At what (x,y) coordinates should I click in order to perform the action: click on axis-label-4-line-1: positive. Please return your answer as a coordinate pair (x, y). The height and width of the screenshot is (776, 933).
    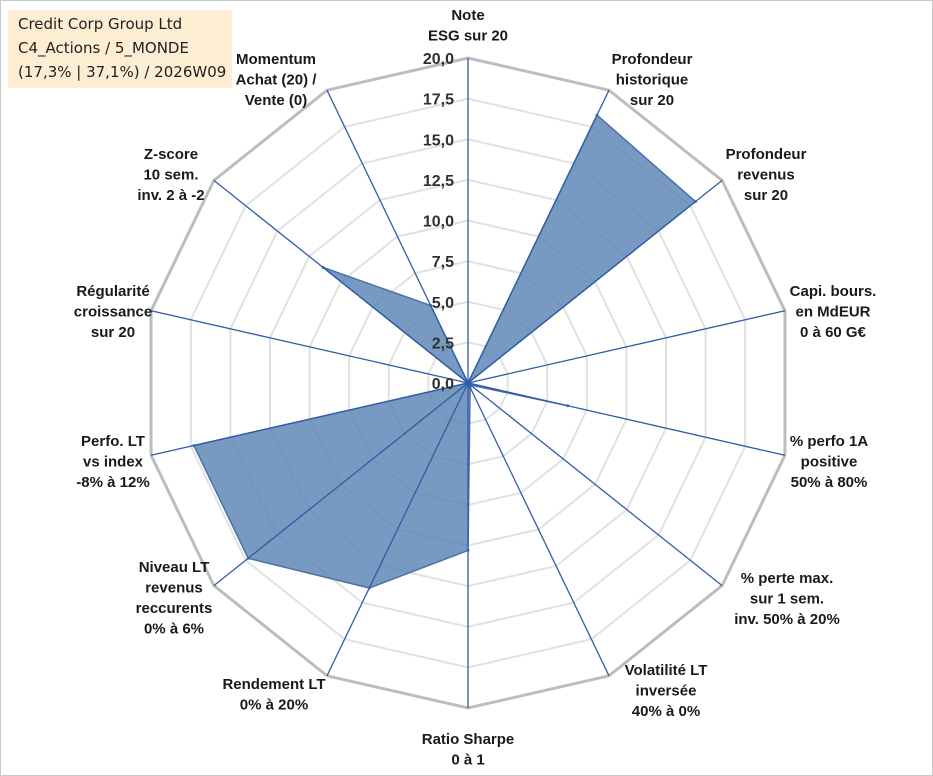
    Looking at the image, I should click on (829, 462).